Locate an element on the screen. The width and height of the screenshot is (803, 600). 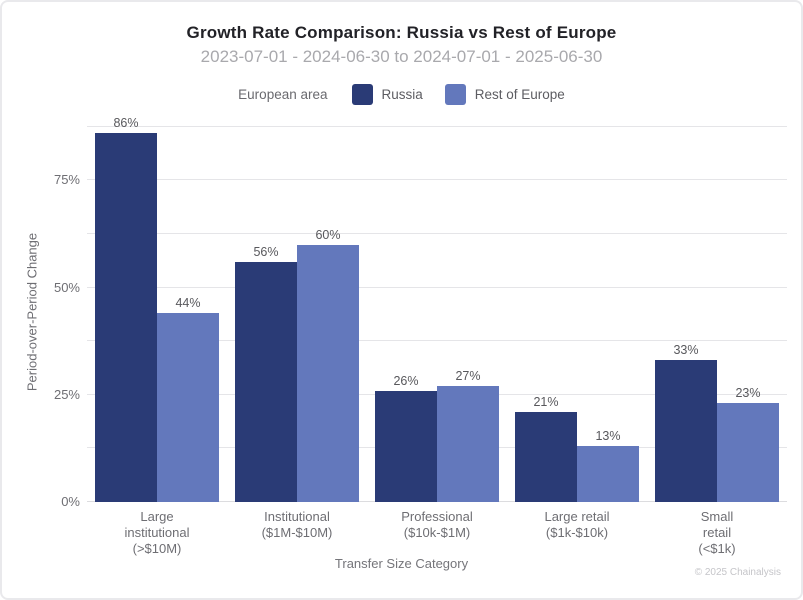
x-axis-title: Transfer Size Category is located at coordinates (401, 563).